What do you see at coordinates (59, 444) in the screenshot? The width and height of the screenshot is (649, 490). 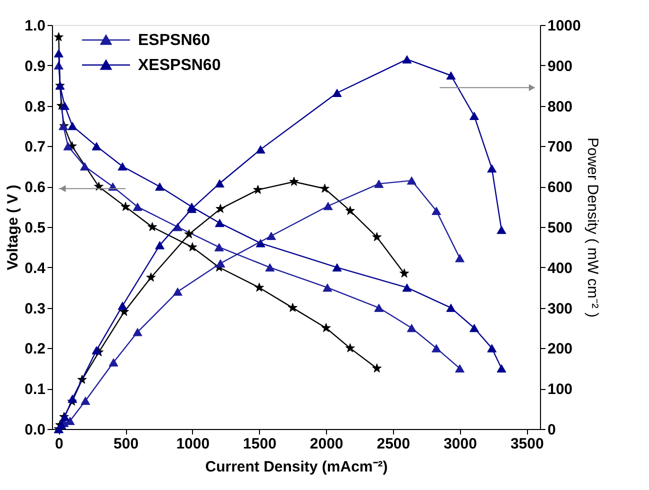 I see `x-tick-label: 0` at bounding box center [59, 444].